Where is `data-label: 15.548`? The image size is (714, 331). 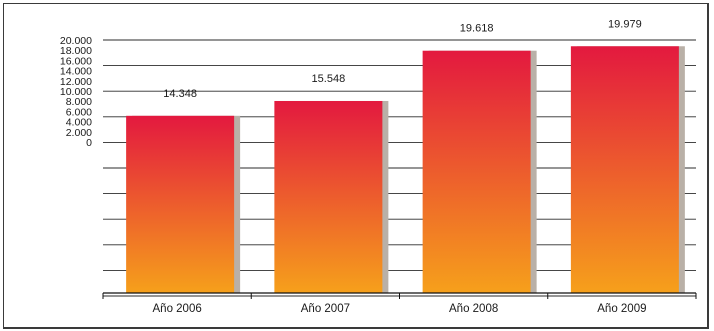 data-label: 15.548 is located at coordinates (329, 79).